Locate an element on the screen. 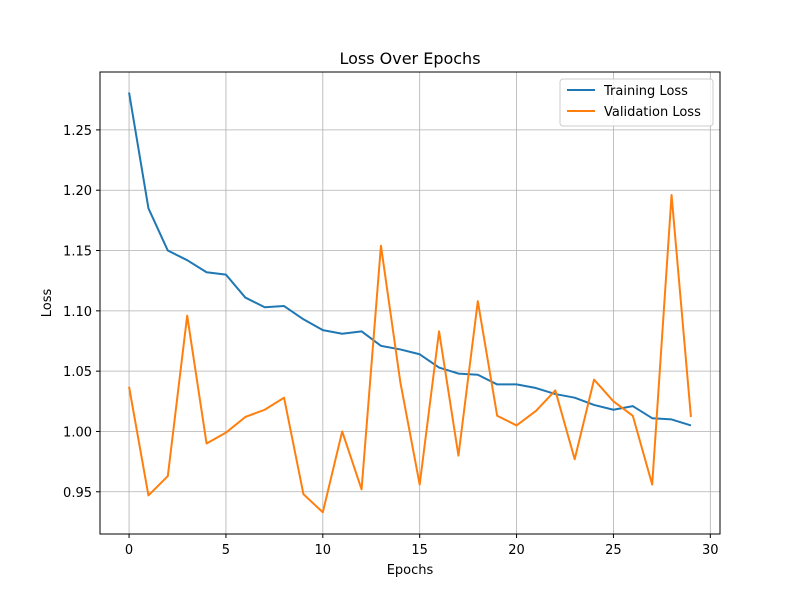 The width and height of the screenshot is (800, 600). x-tick-label: 10 is located at coordinates (323, 550).